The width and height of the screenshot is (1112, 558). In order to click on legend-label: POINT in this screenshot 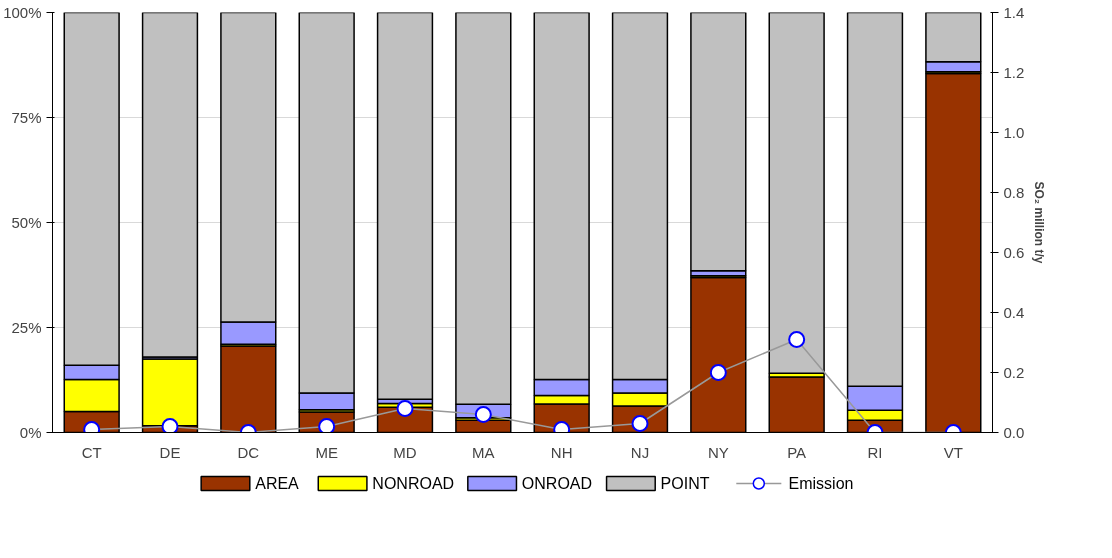, I will do `click(685, 483)`.